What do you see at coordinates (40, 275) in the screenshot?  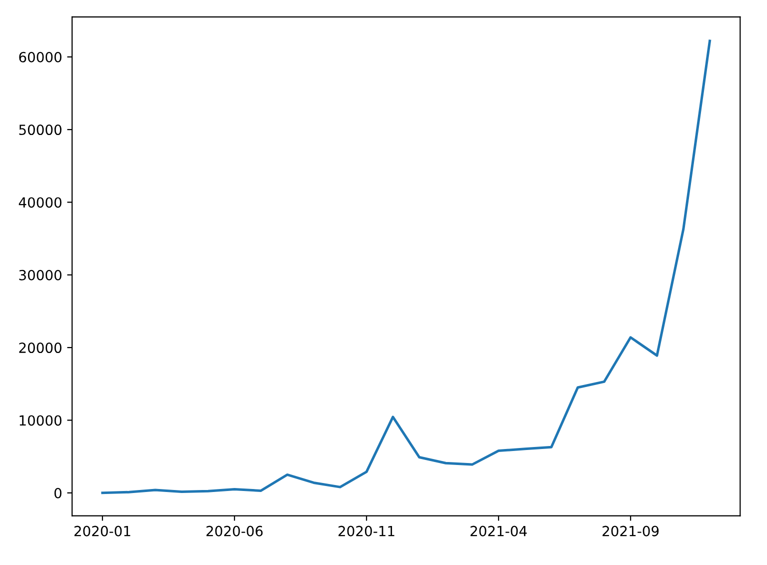 I see `y-tick-label: 30000` at bounding box center [40, 275].